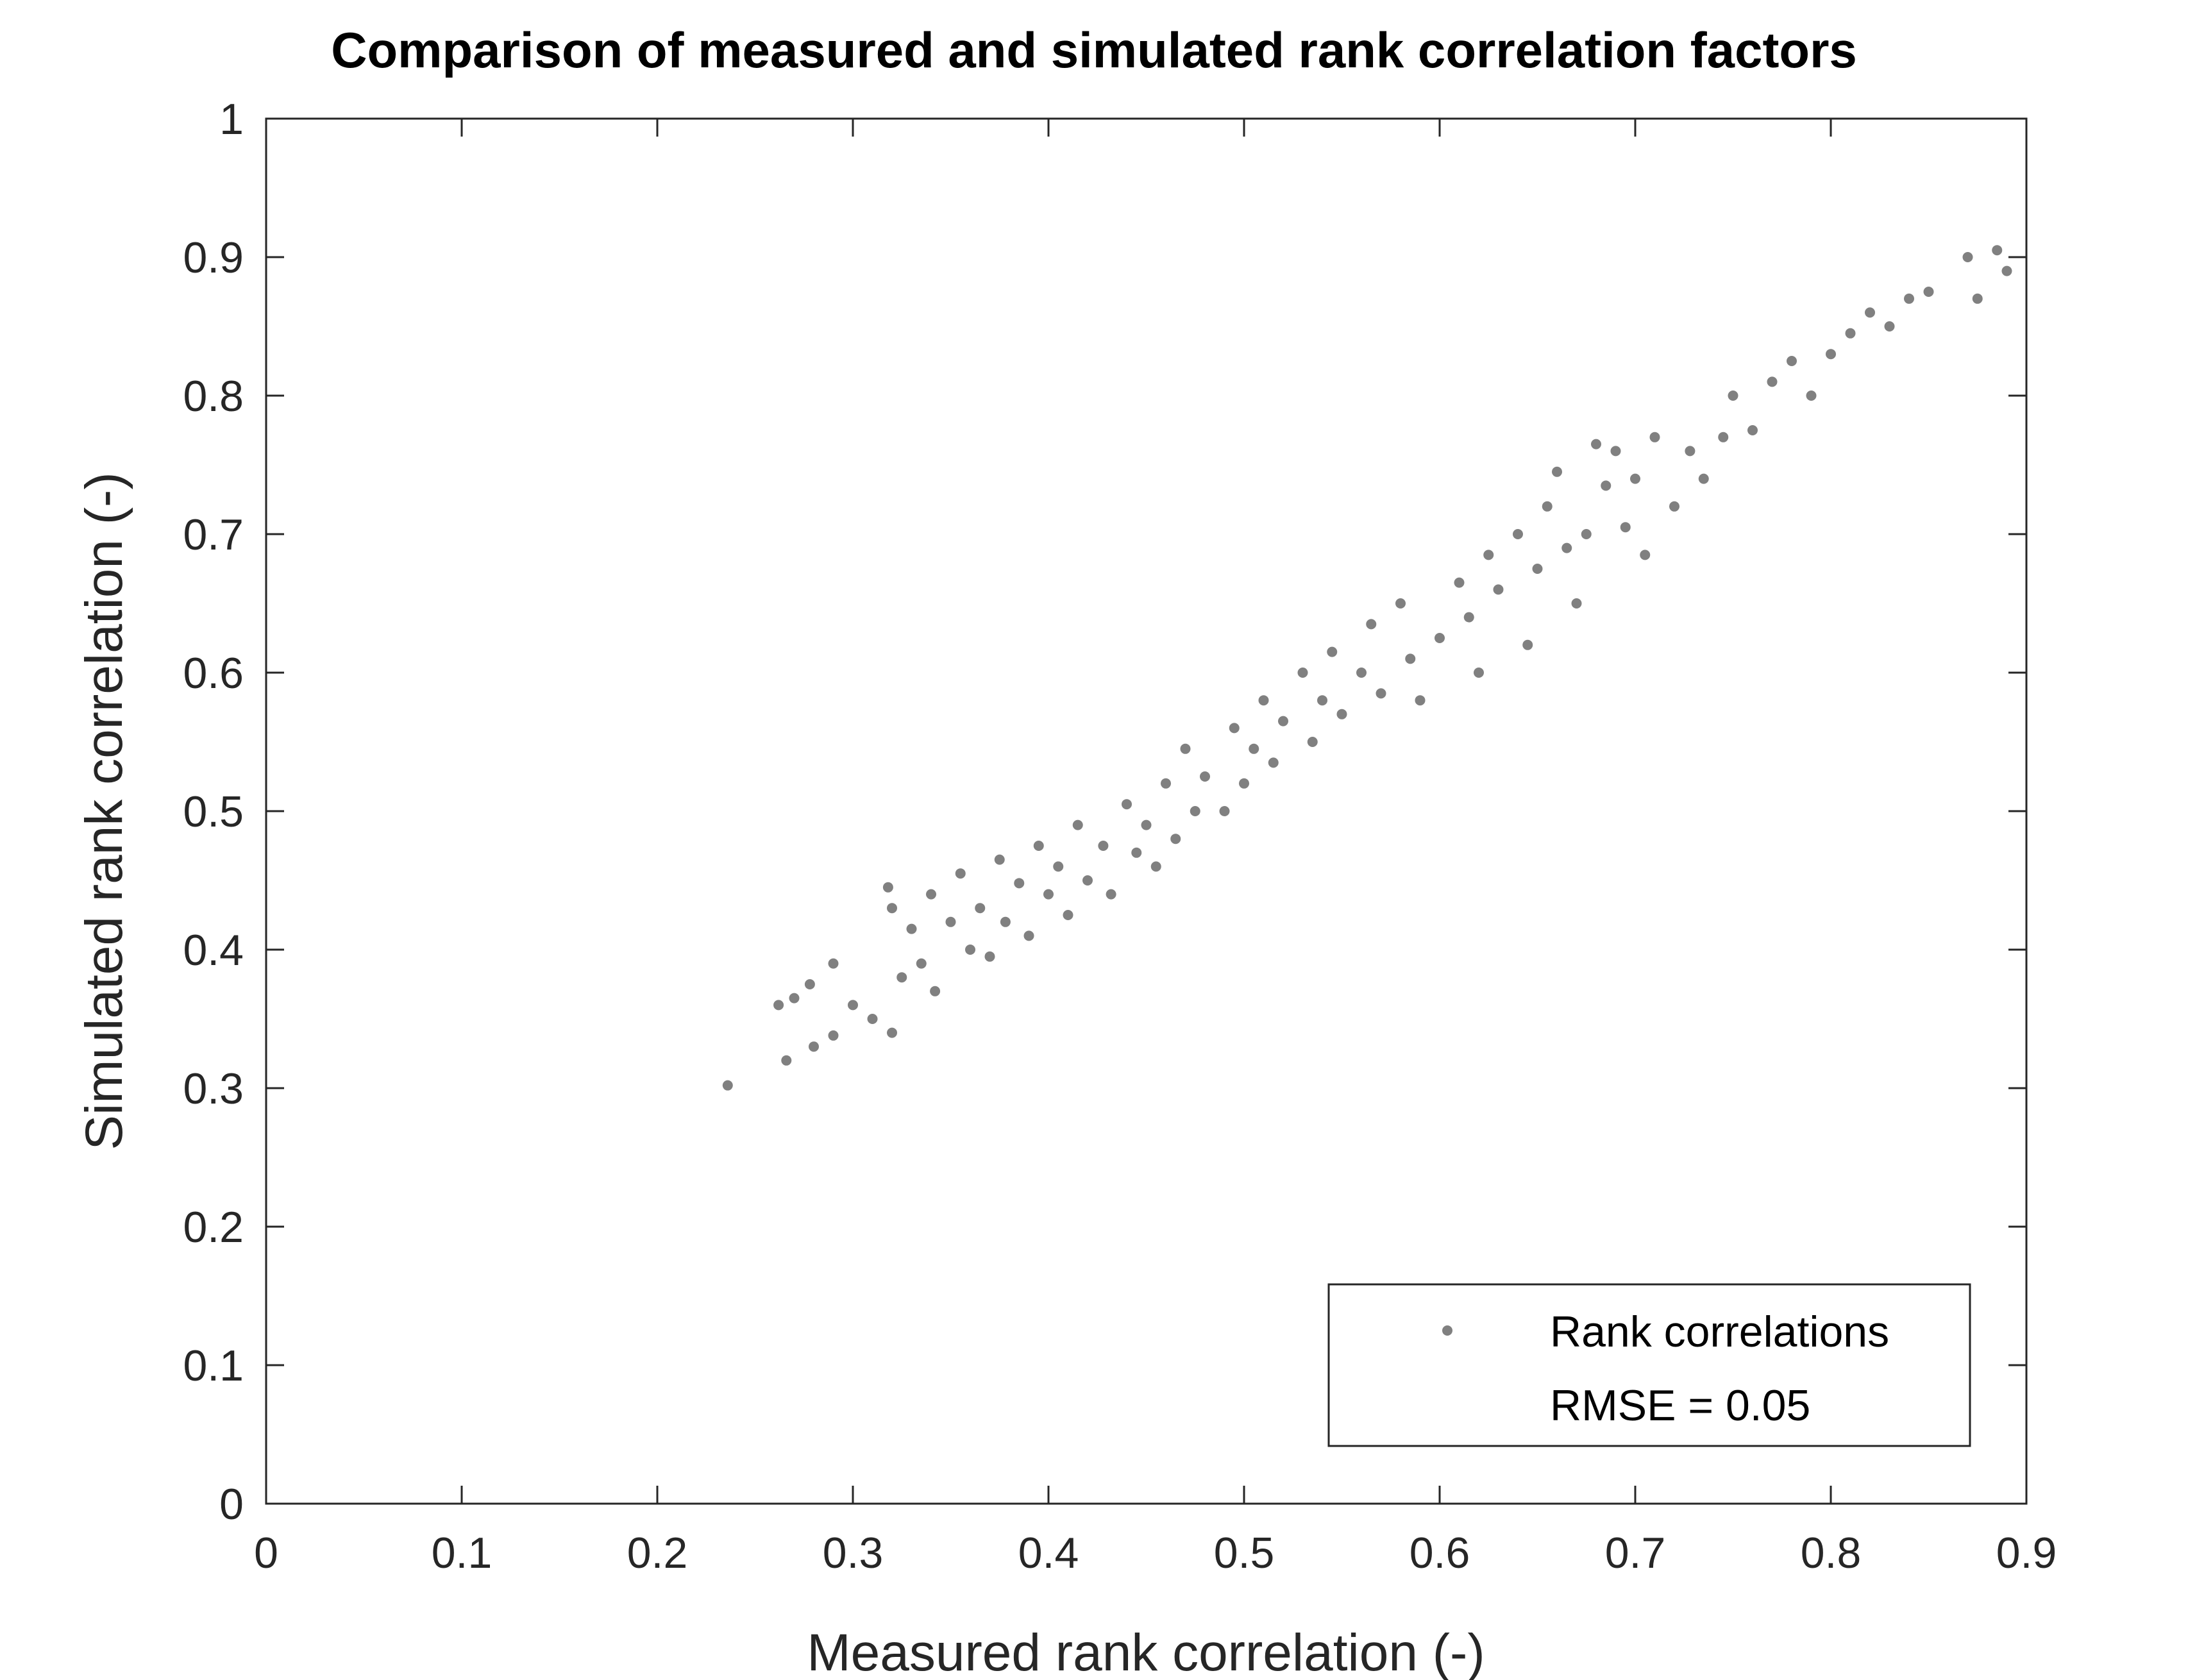 This screenshot has width=2188, height=1680. Describe the element at coordinates (1649, 1365) in the screenshot. I see `legend-box` at that location.